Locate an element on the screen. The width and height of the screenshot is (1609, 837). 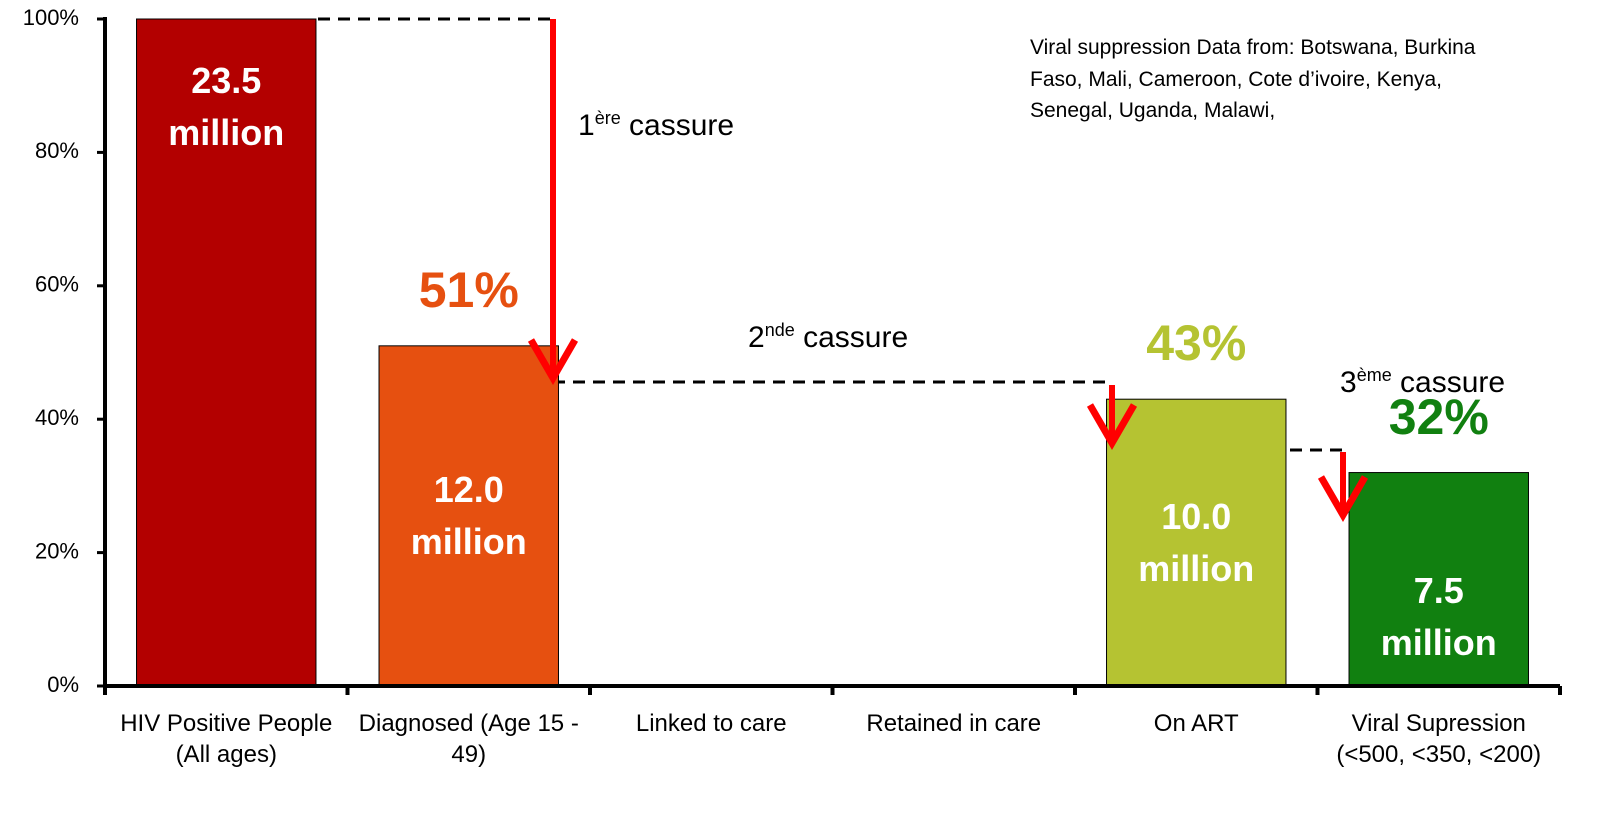
y-tick-label: 40% is located at coordinates (57, 417).